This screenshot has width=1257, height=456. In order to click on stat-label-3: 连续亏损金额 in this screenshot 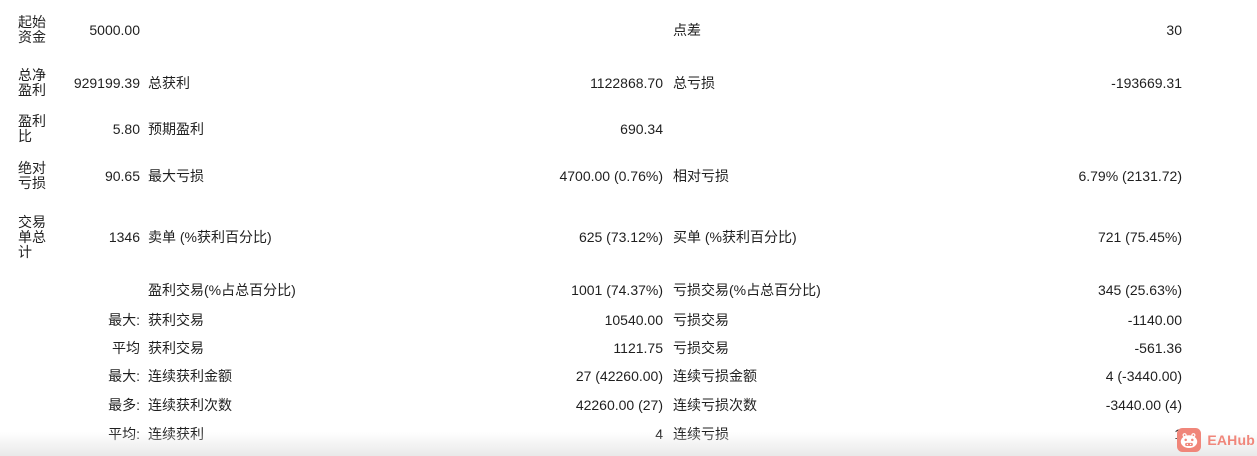, I will do `click(715, 376)`.